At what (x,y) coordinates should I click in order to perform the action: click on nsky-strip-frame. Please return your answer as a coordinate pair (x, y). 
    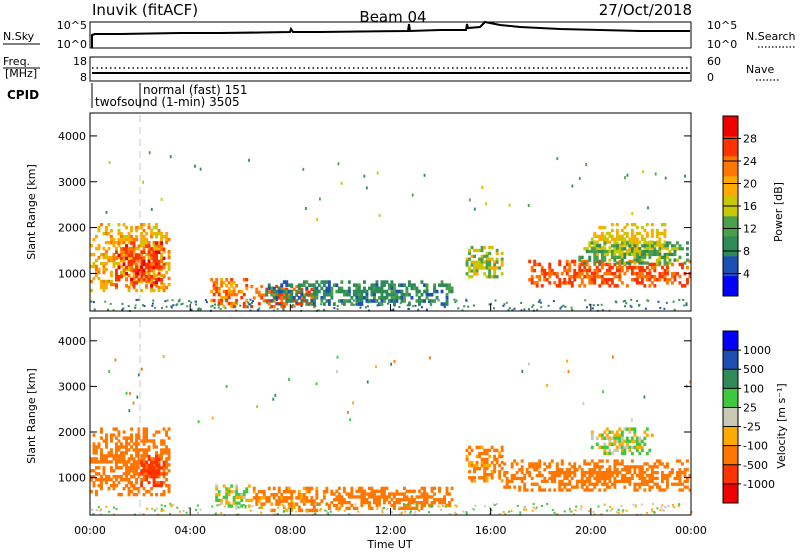
    Looking at the image, I should click on (390, 35).